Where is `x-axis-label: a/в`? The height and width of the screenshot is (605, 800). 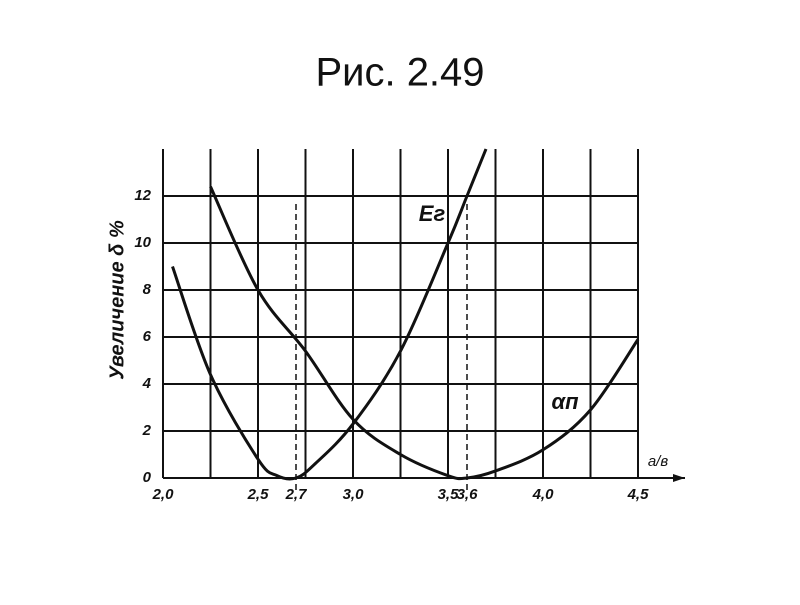
x-axis-label: a/в is located at coordinates (658, 461).